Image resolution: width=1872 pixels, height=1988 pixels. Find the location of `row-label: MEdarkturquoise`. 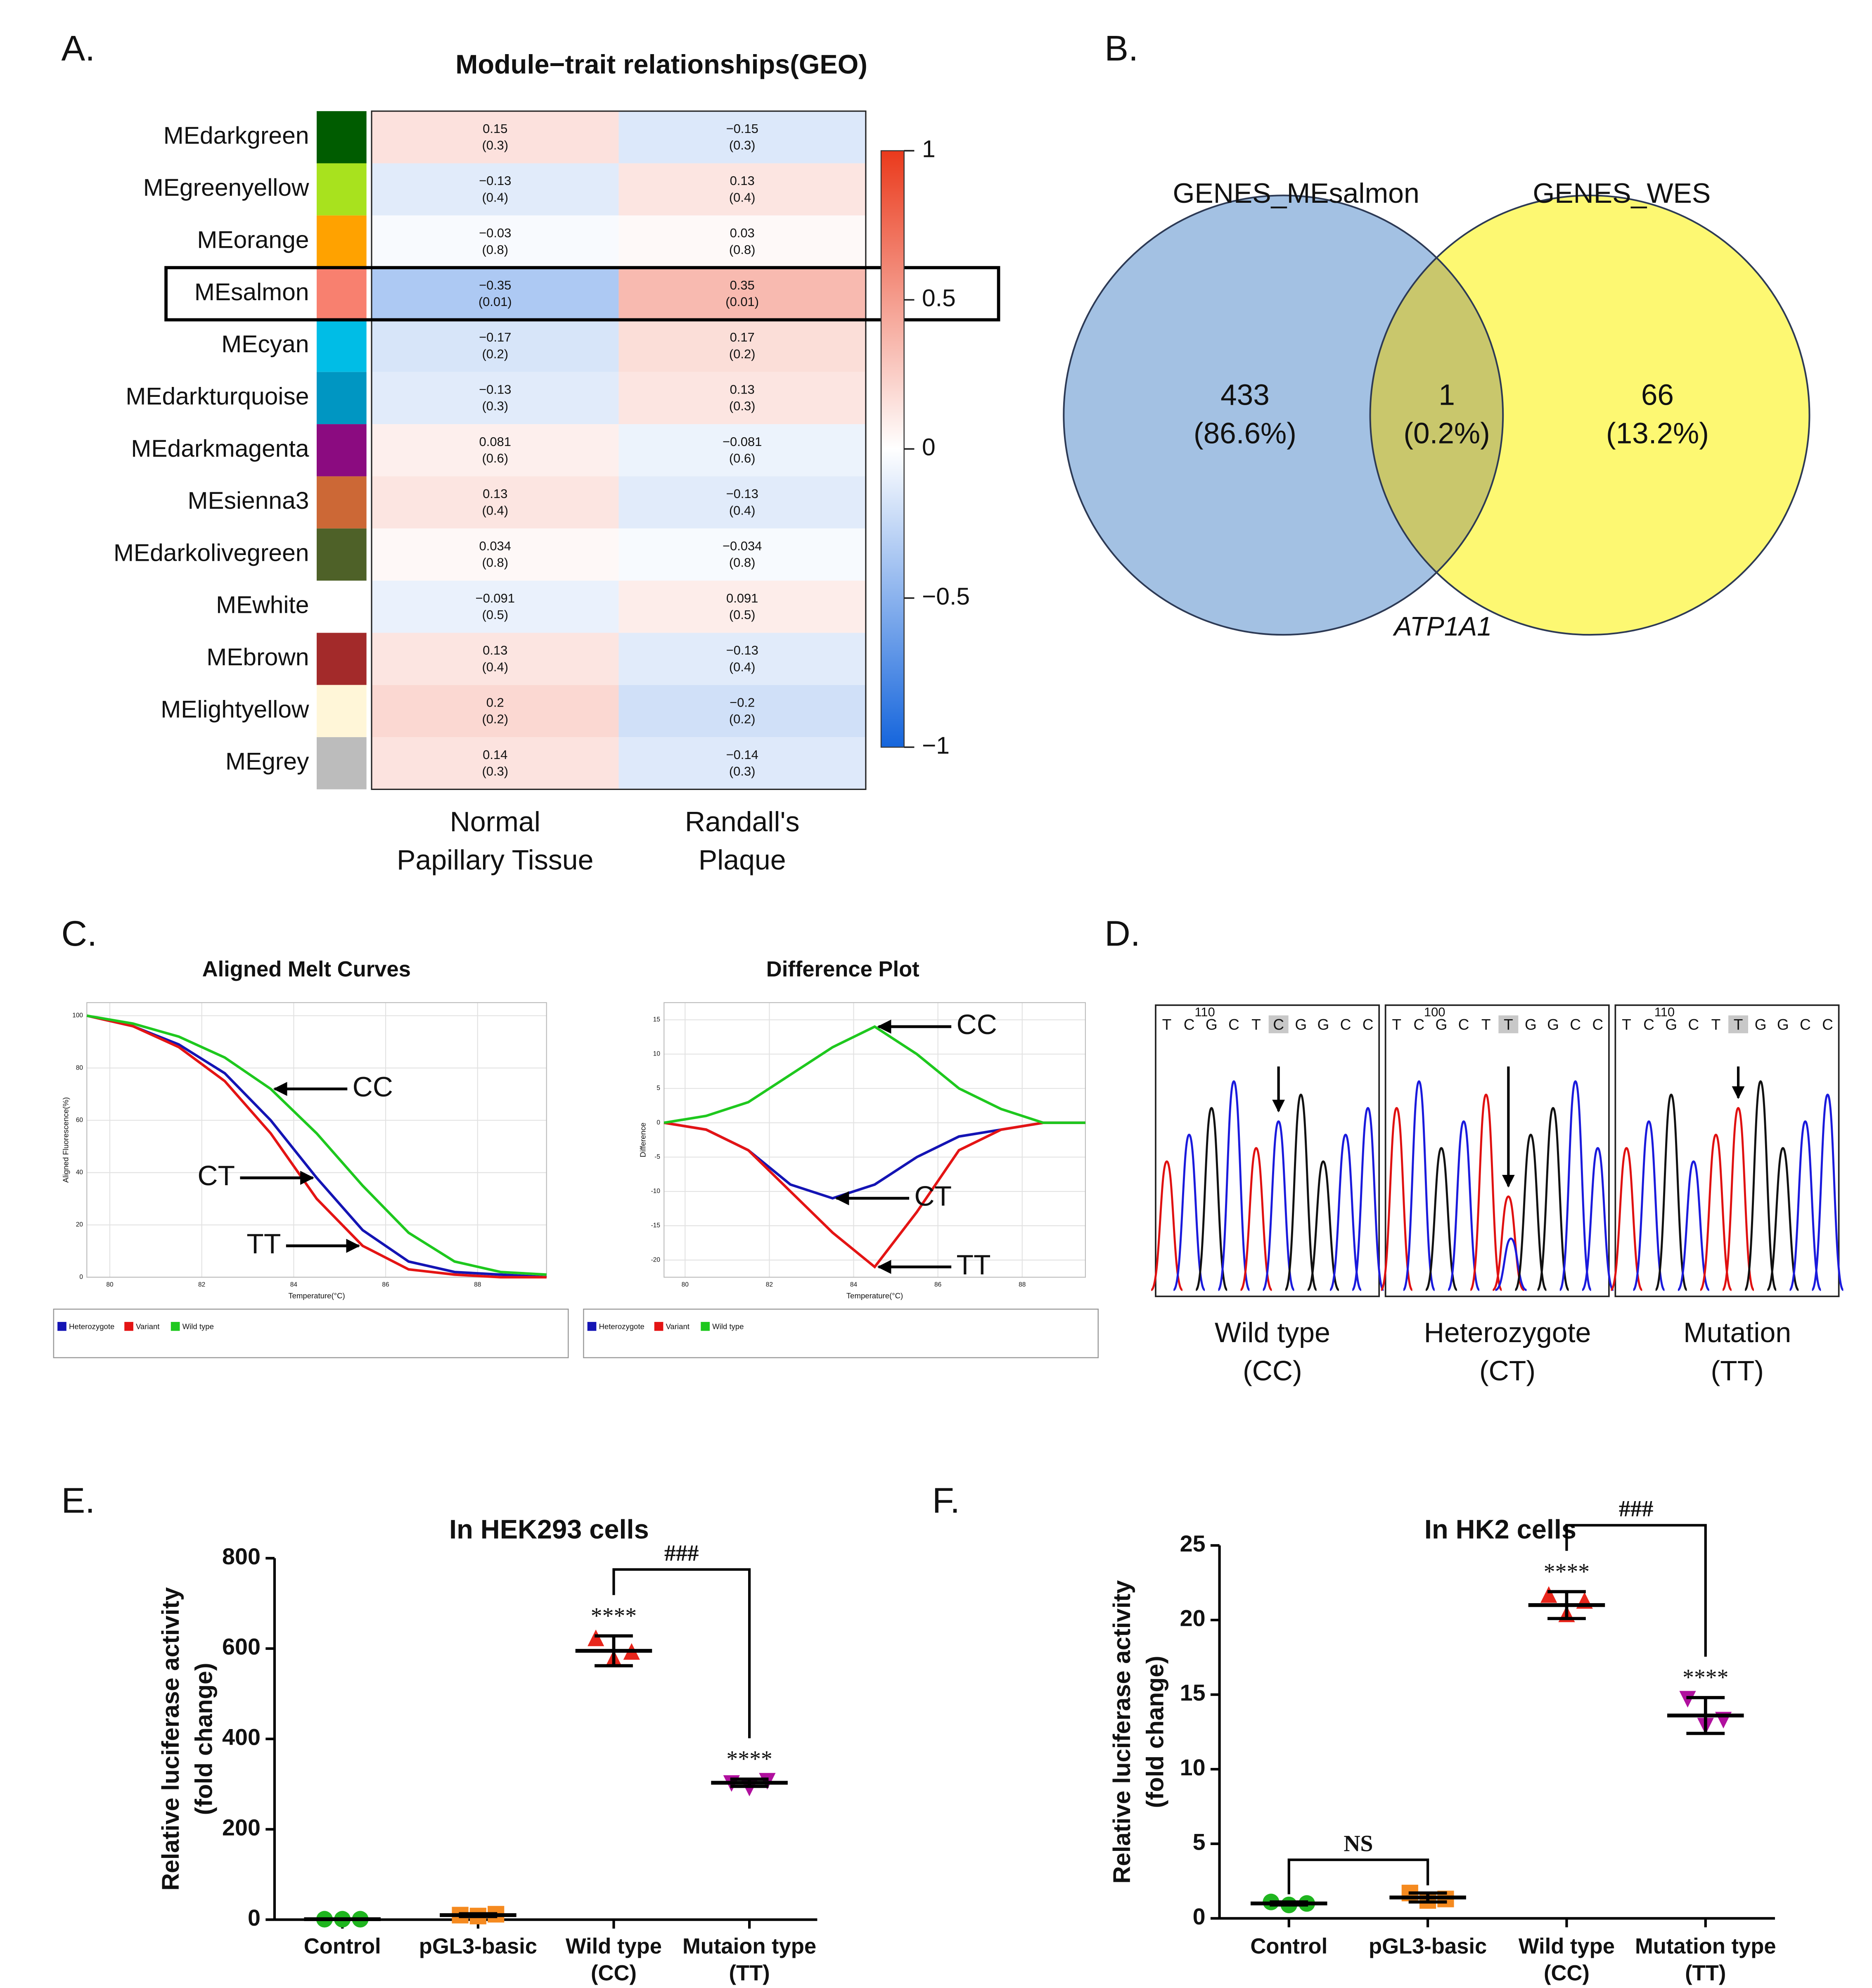

row-label: MEdarkturquoise is located at coordinates (217, 396).